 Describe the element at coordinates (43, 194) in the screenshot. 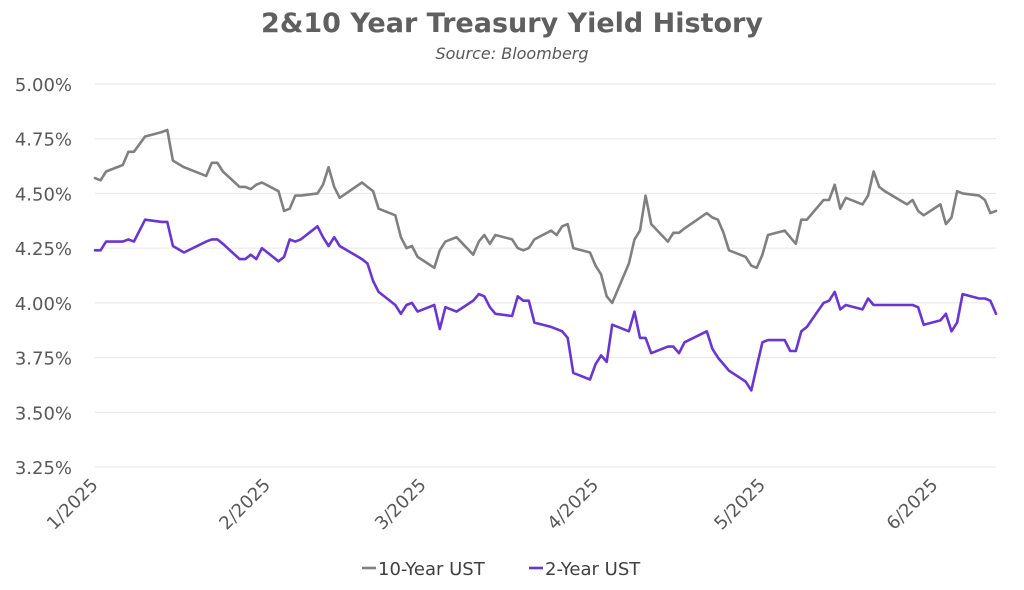

I see `y-tick-label: 4.50%` at that location.